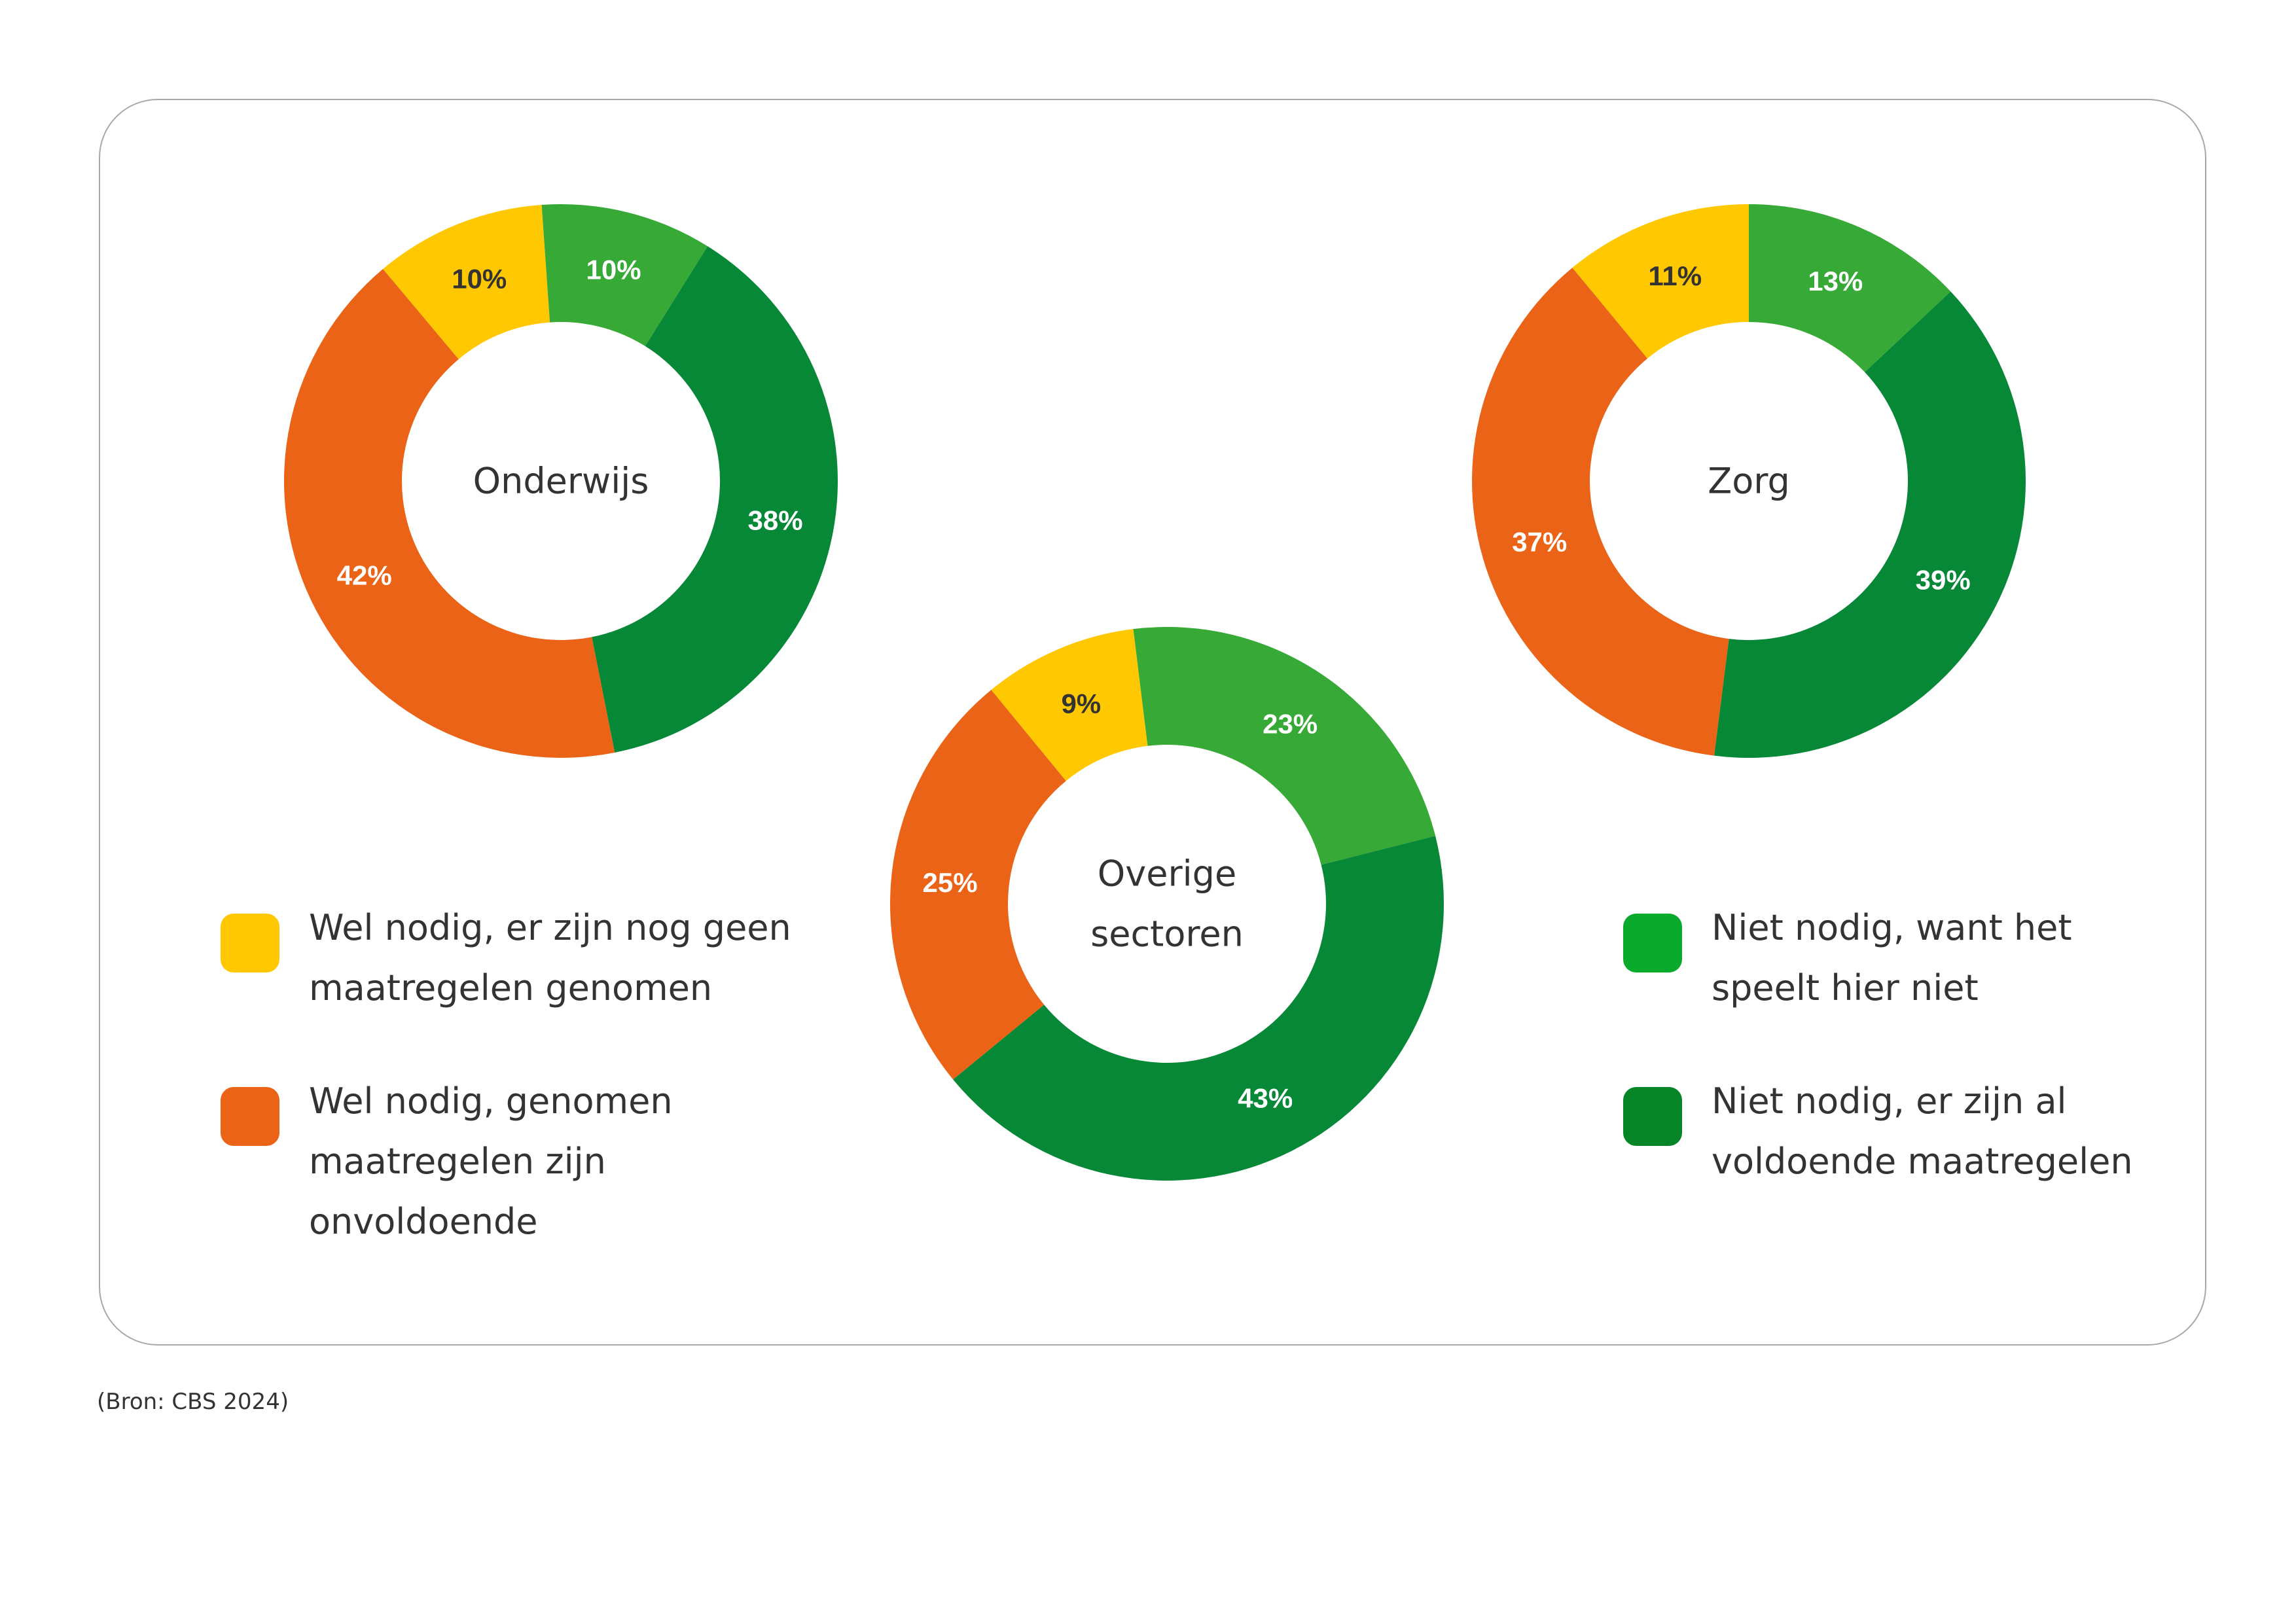 This screenshot has width=2296, height=1623. I want to click on data-label: 9%, so click(1081, 703).